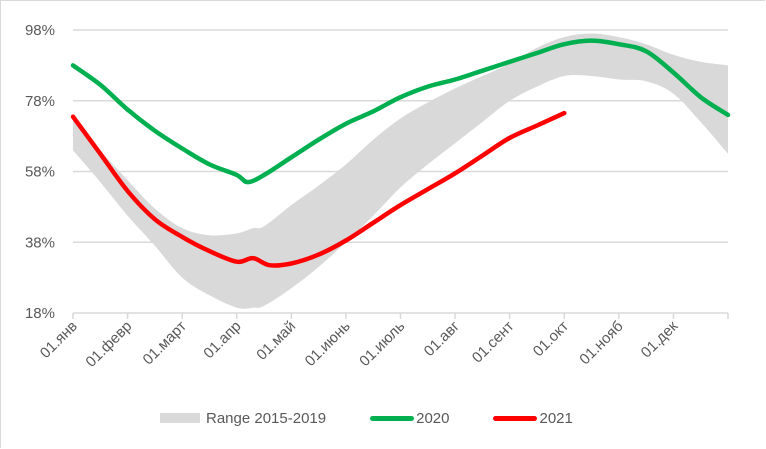 Image resolution: width=766 pixels, height=449 pixels. I want to click on x-axis, so click(400, 315).